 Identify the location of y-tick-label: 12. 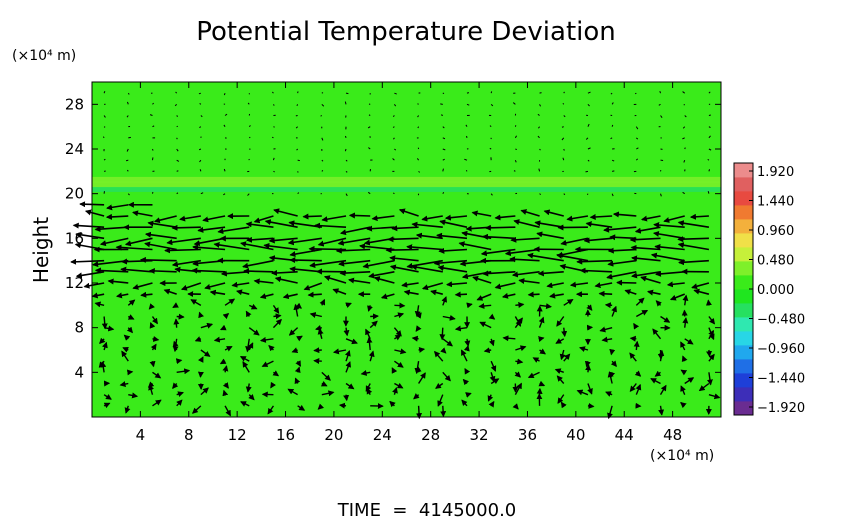
(74, 283).